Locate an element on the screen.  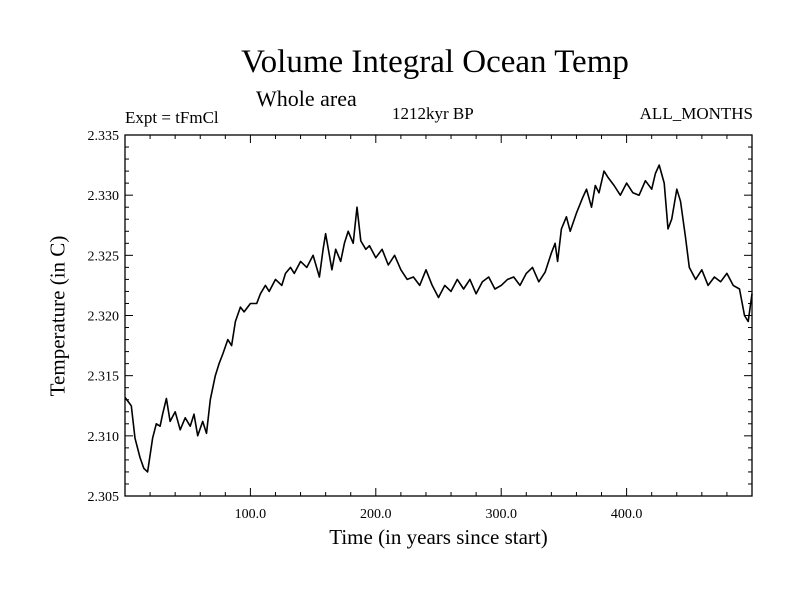
y-tick-label: 2.335 is located at coordinates (104, 136).